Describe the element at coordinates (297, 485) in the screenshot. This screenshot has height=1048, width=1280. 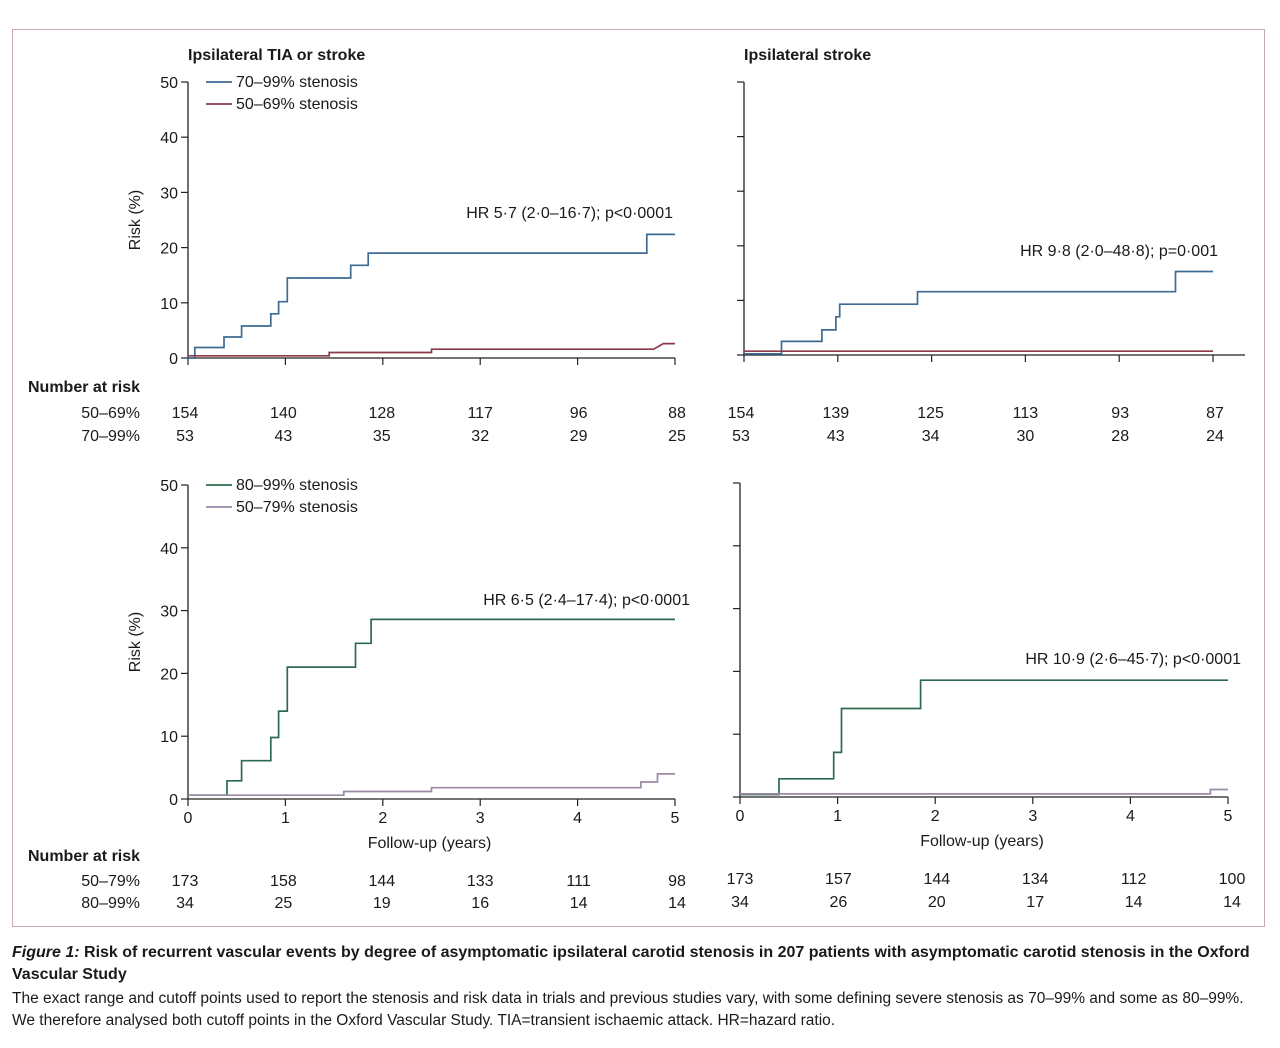
I see `panel-3-legend-label-1: 80–99% stenosis` at that location.